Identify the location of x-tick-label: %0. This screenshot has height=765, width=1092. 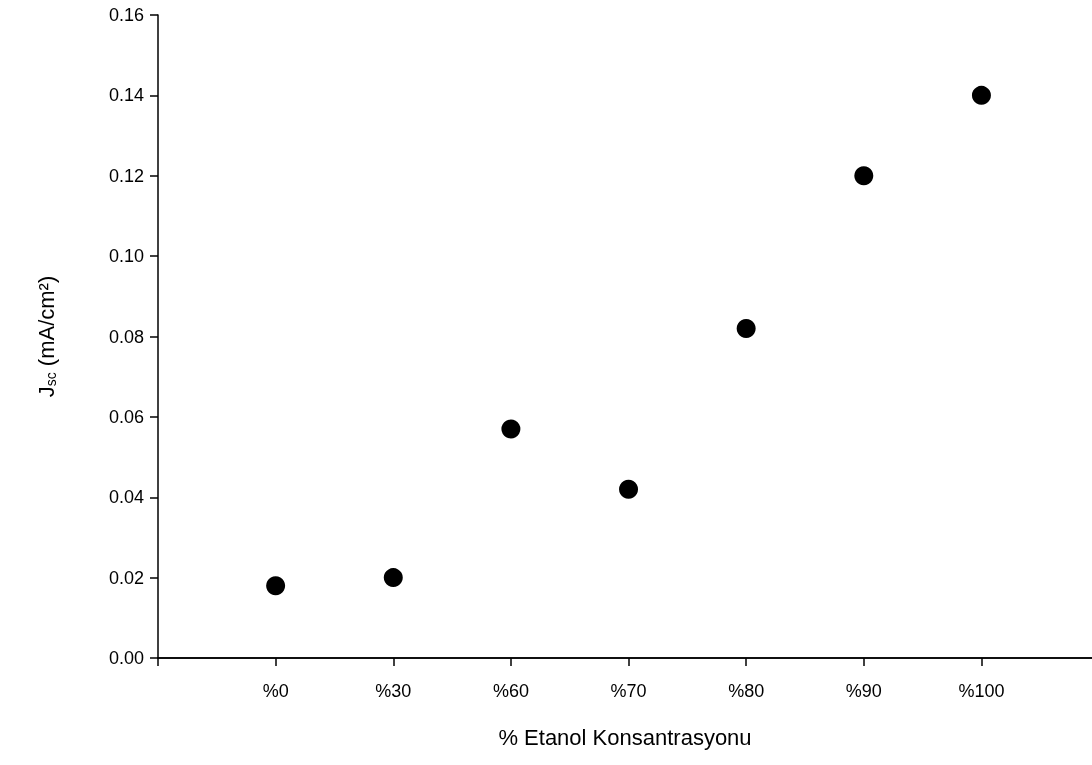
(275, 691).